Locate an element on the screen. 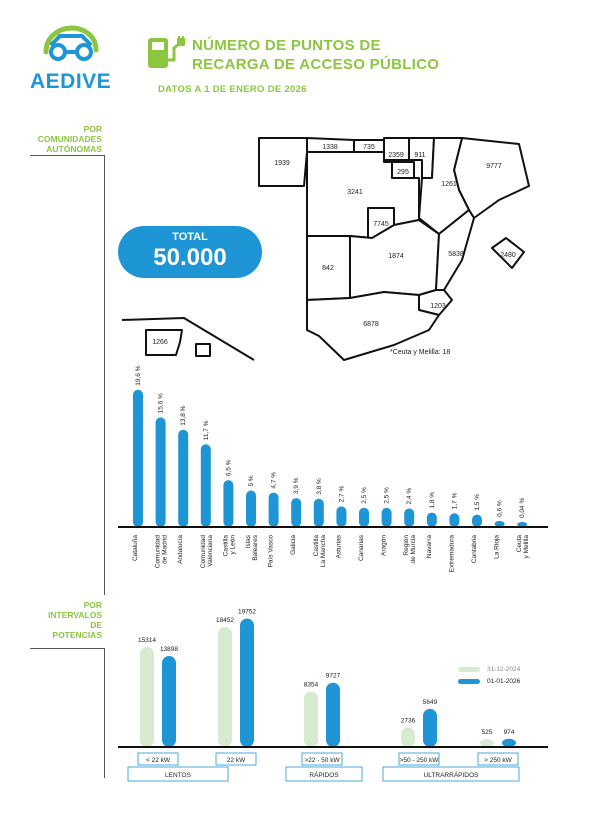 The width and height of the screenshot is (589, 818). value-label: 8354 is located at coordinates (311, 685).